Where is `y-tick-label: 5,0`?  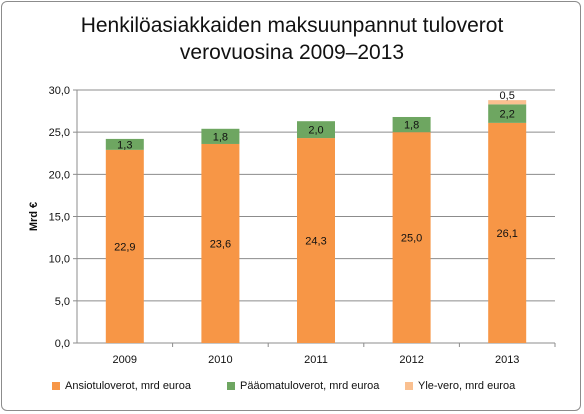 y-tick-label: 5,0 is located at coordinates (62, 302).